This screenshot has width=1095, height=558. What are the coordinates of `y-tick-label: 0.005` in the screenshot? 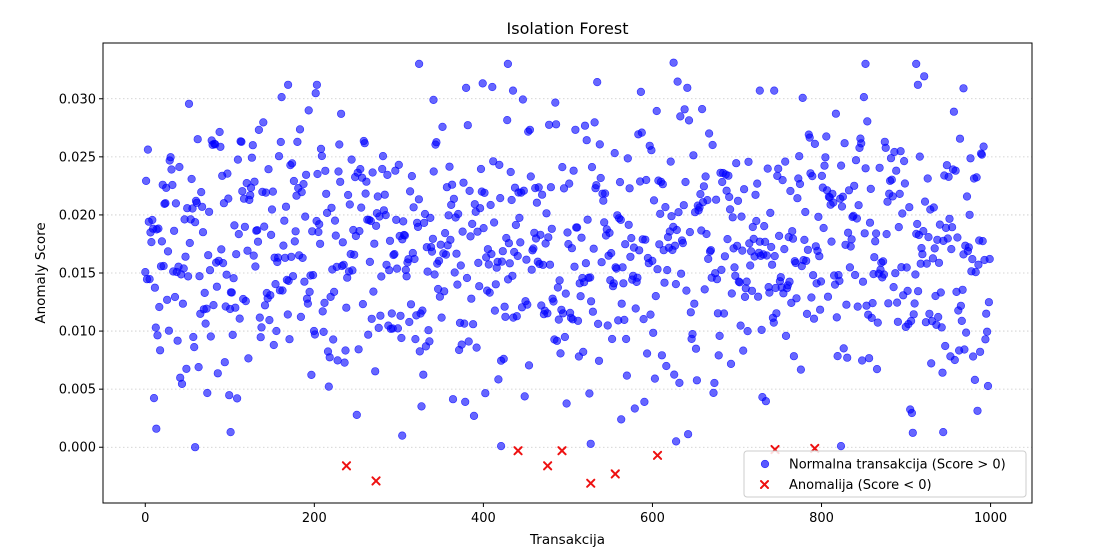 It's located at (77, 390).